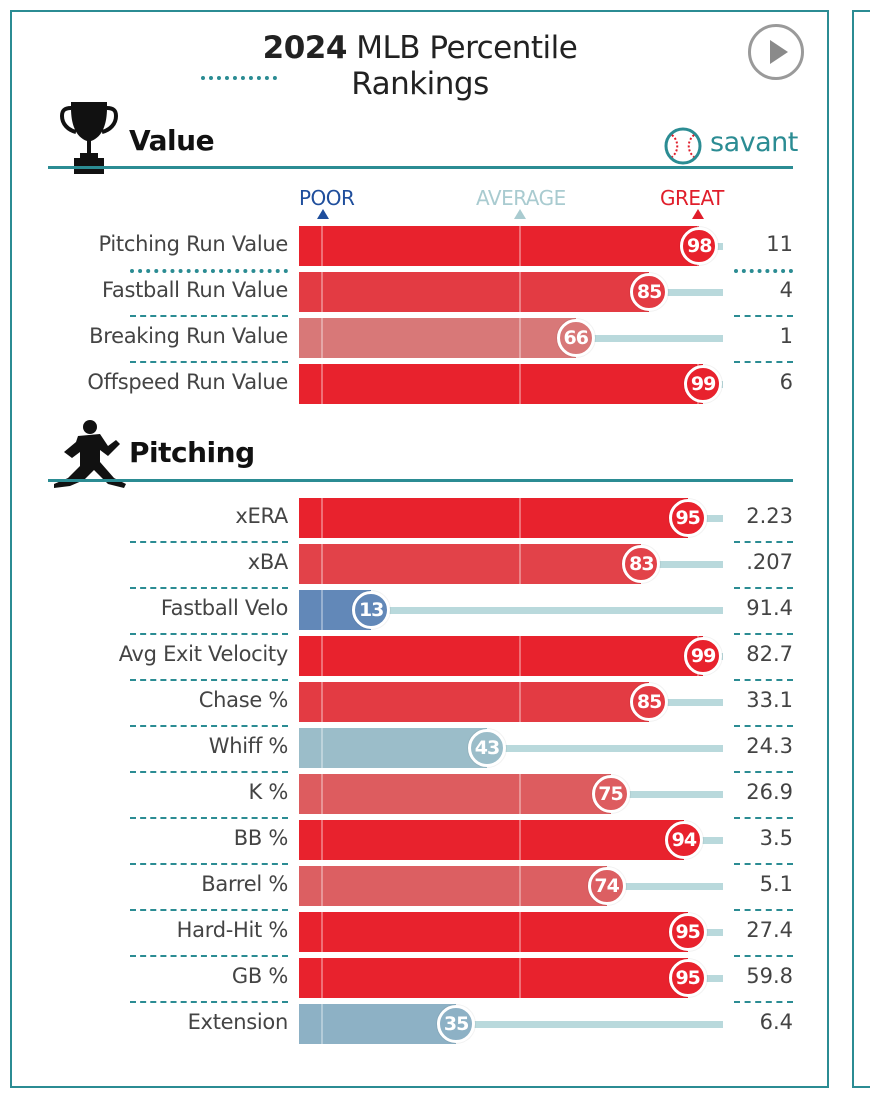 Image resolution: width=870 pixels, height=1098 pixels. What do you see at coordinates (305, 48) in the screenshot?
I see `title-year: 2024` at bounding box center [305, 48].